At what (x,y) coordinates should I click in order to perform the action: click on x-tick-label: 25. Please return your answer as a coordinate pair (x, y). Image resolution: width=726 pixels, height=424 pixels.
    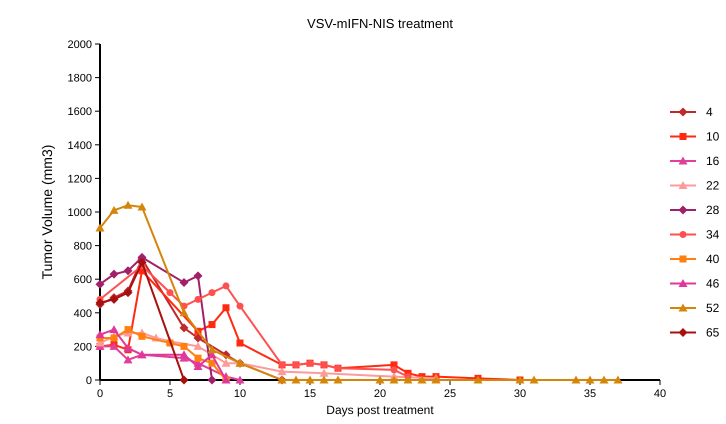
    Looking at the image, I should click on (450, 394).